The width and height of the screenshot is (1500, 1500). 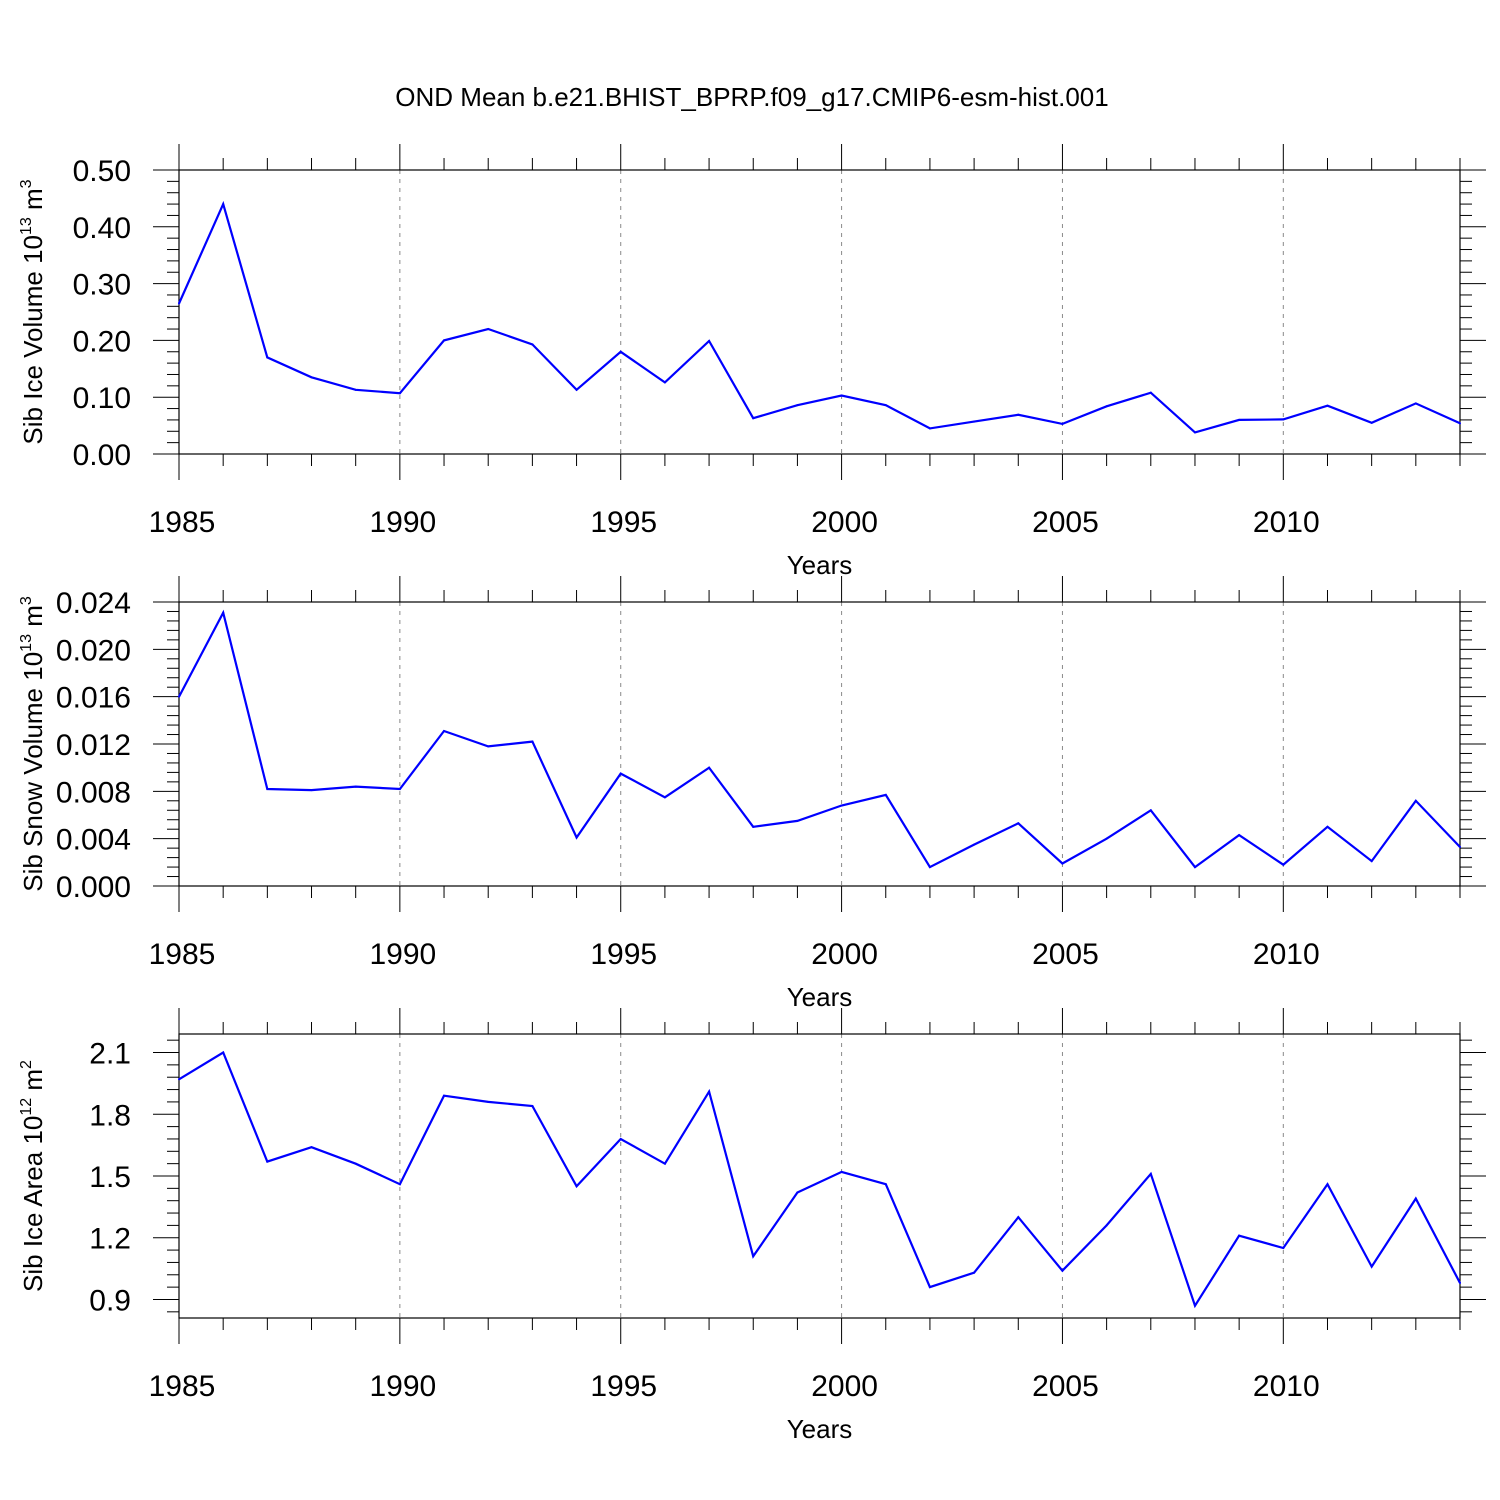 What do you see at coordinates (26, 1064) in the screenshot?
I see `y-axis-label-unit-exp: 2` at bounding box center [26, 1064].